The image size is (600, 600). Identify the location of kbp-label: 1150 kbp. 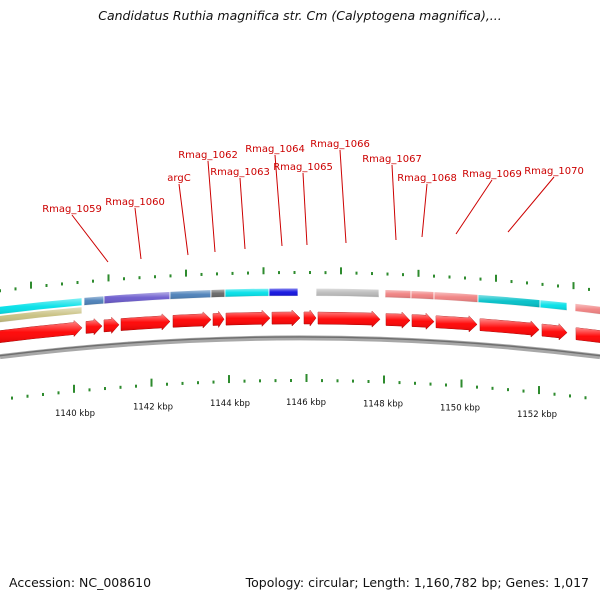
(460, 408).